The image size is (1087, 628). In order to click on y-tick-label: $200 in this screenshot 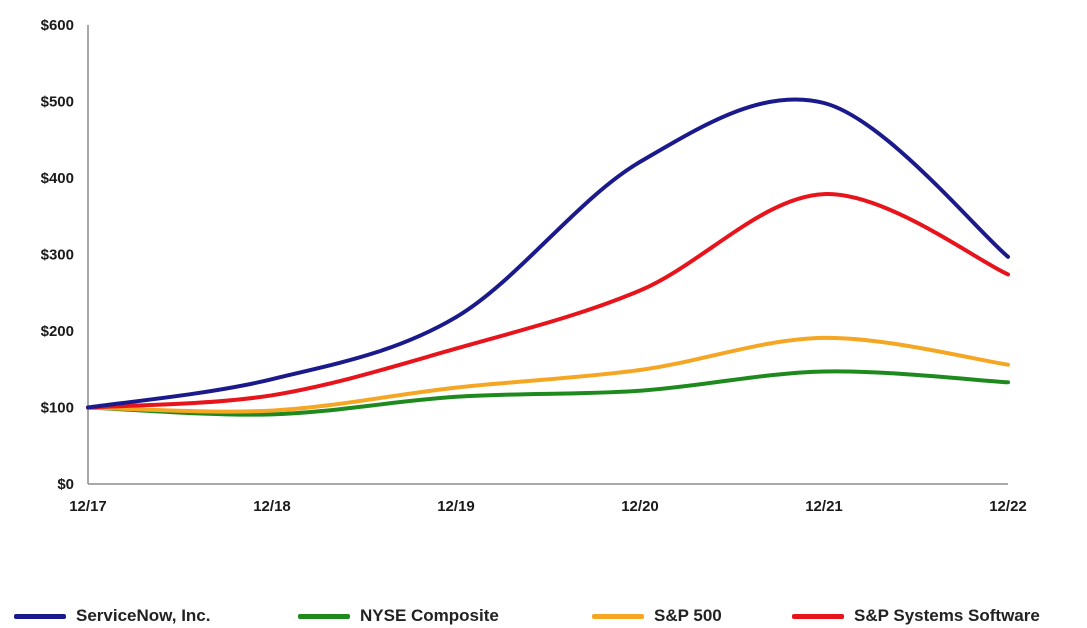, I will do `click(57, 331)`.